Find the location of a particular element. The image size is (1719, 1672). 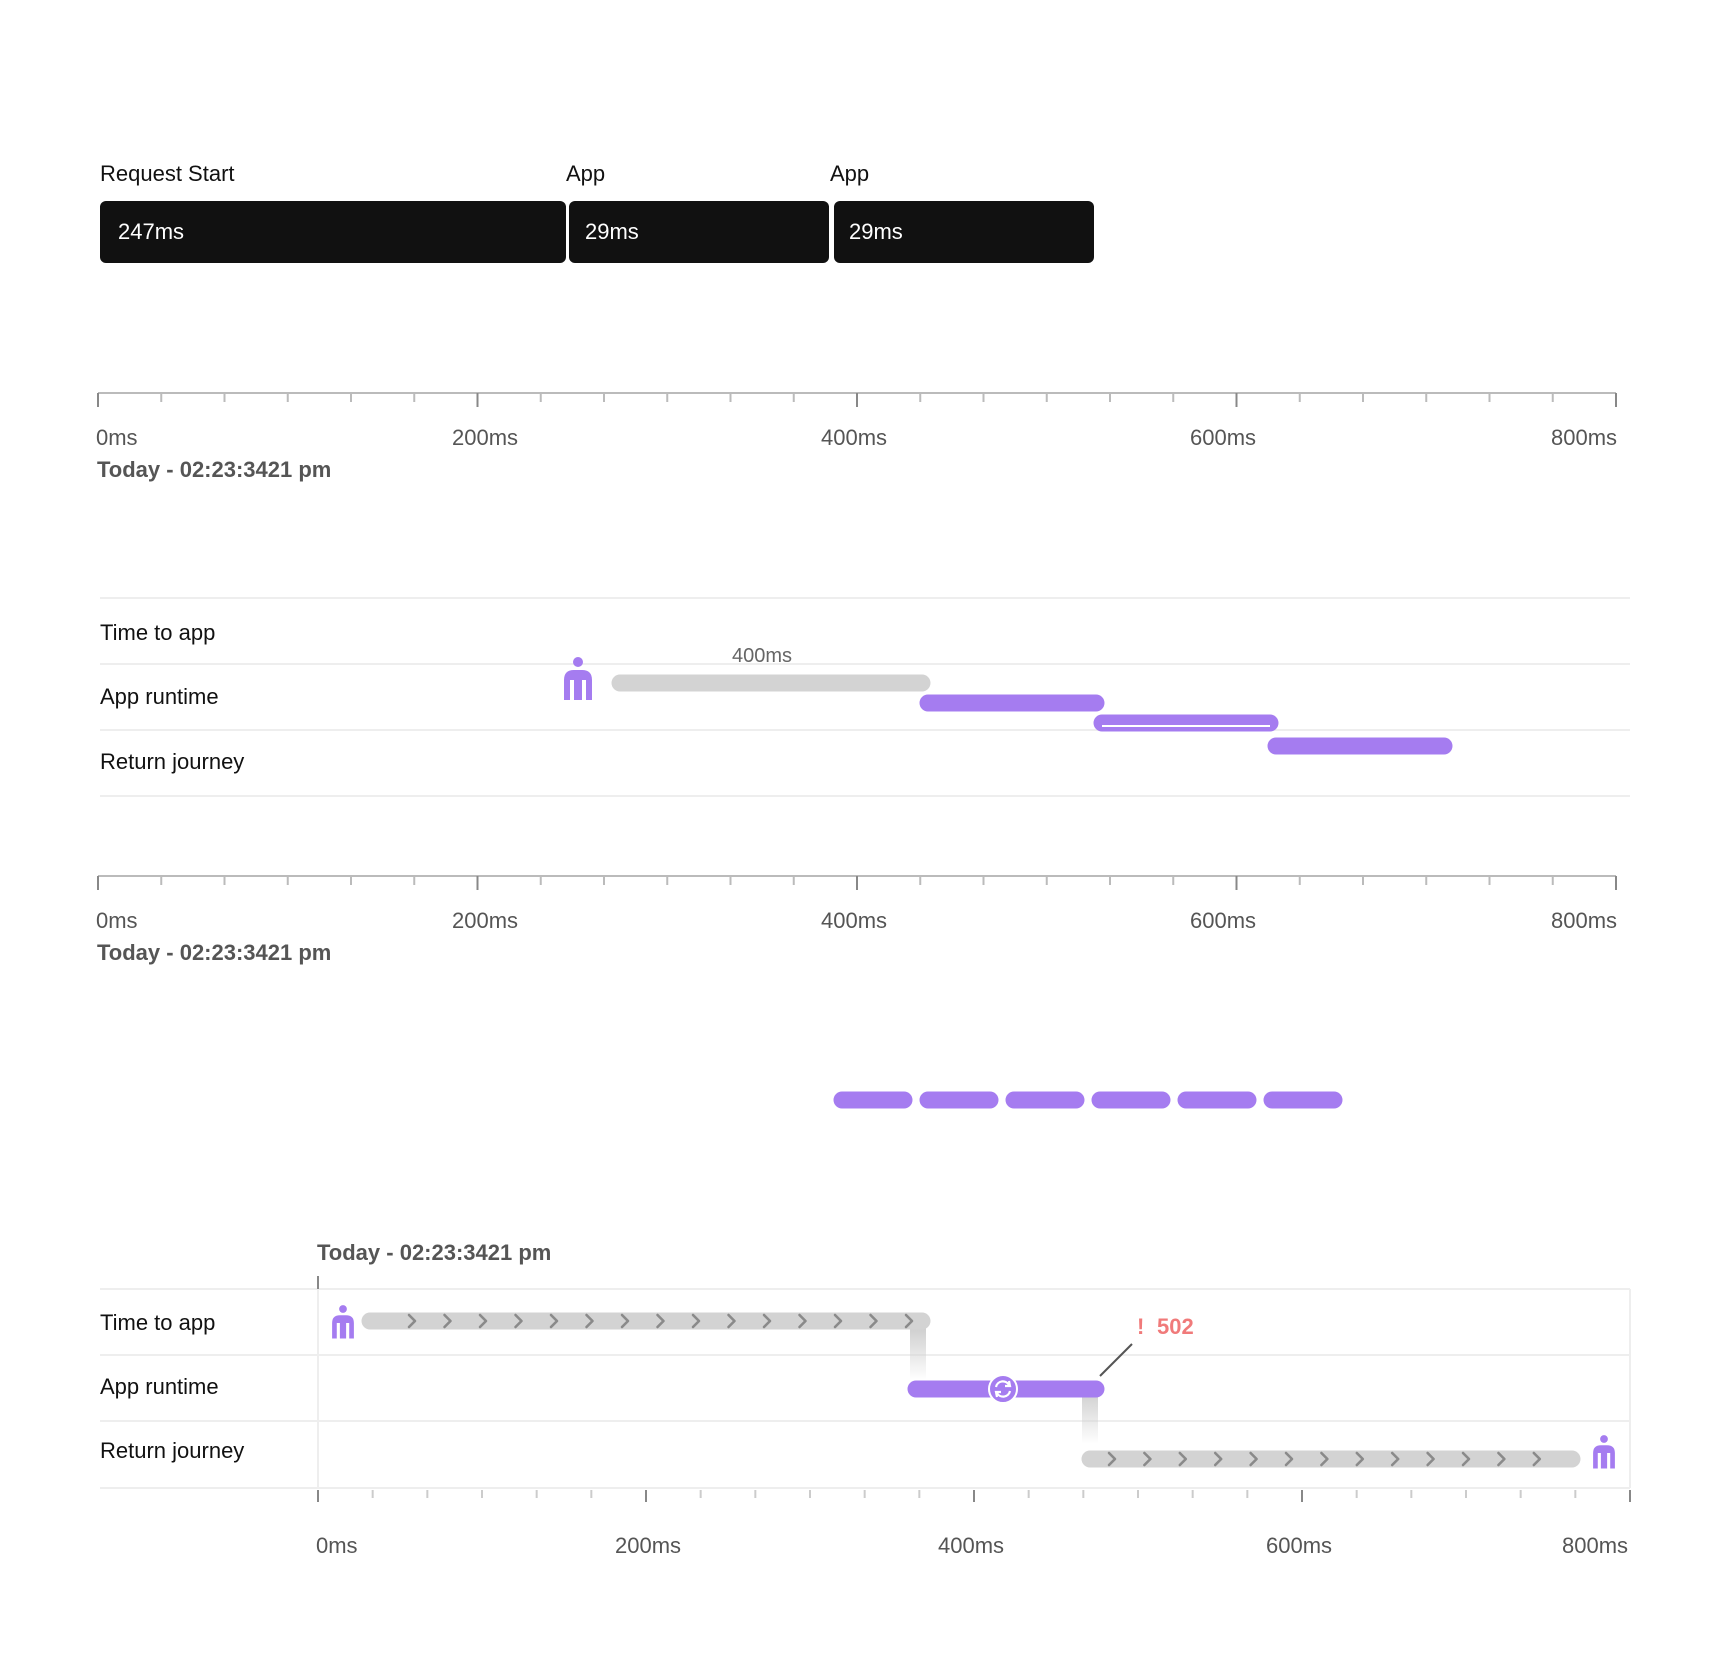

panel2-grid is located at coordinates (865, 697).